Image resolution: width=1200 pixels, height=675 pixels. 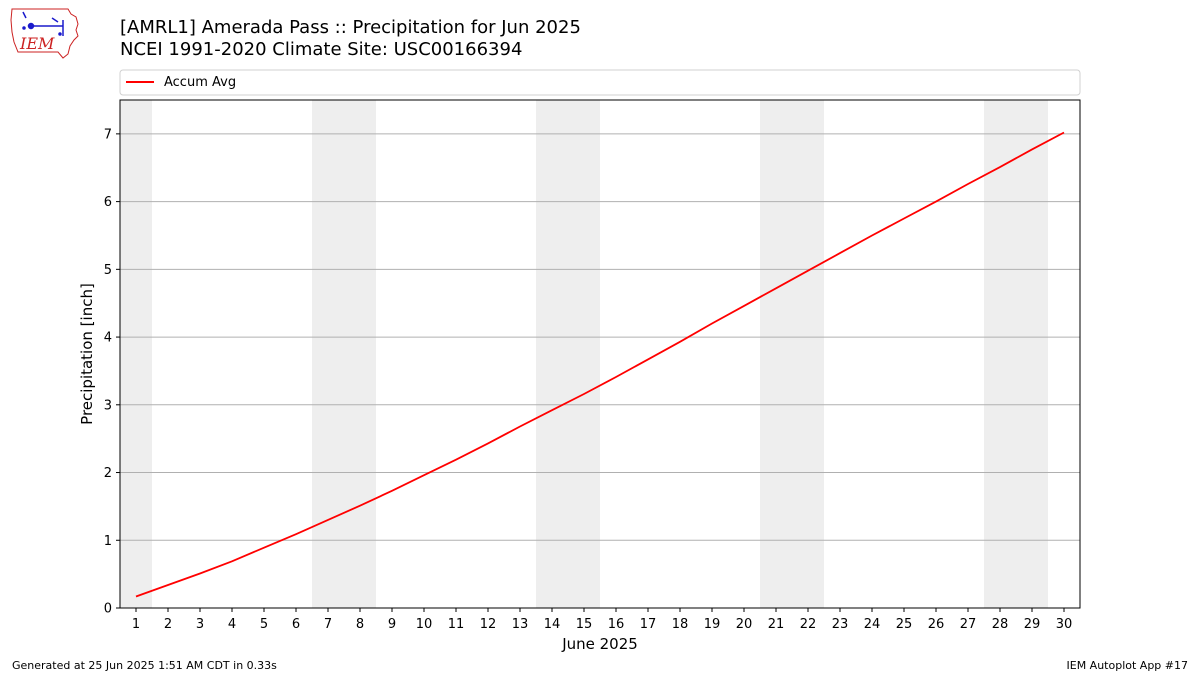 I want to click on x-tick-label: 20, so click(x=744, y=624).